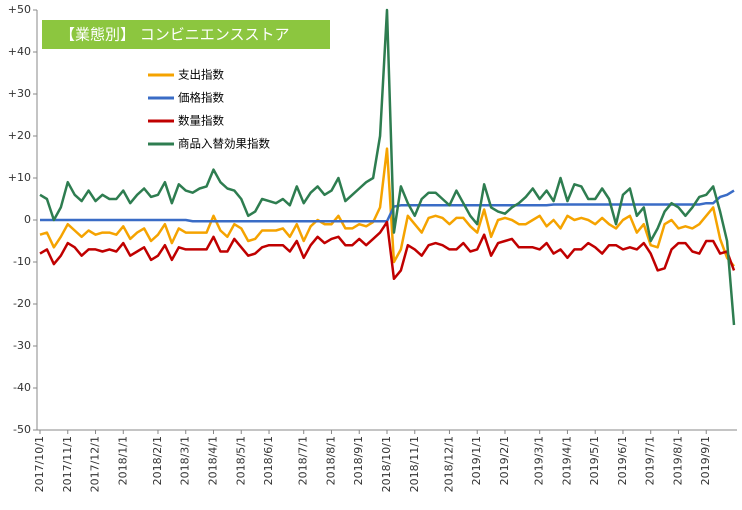 The width and height of the screenshot is (742, 510). Describe the element at coordinates (22, 429) in the screenshot. I see `y-tick-label: -50` at that location.